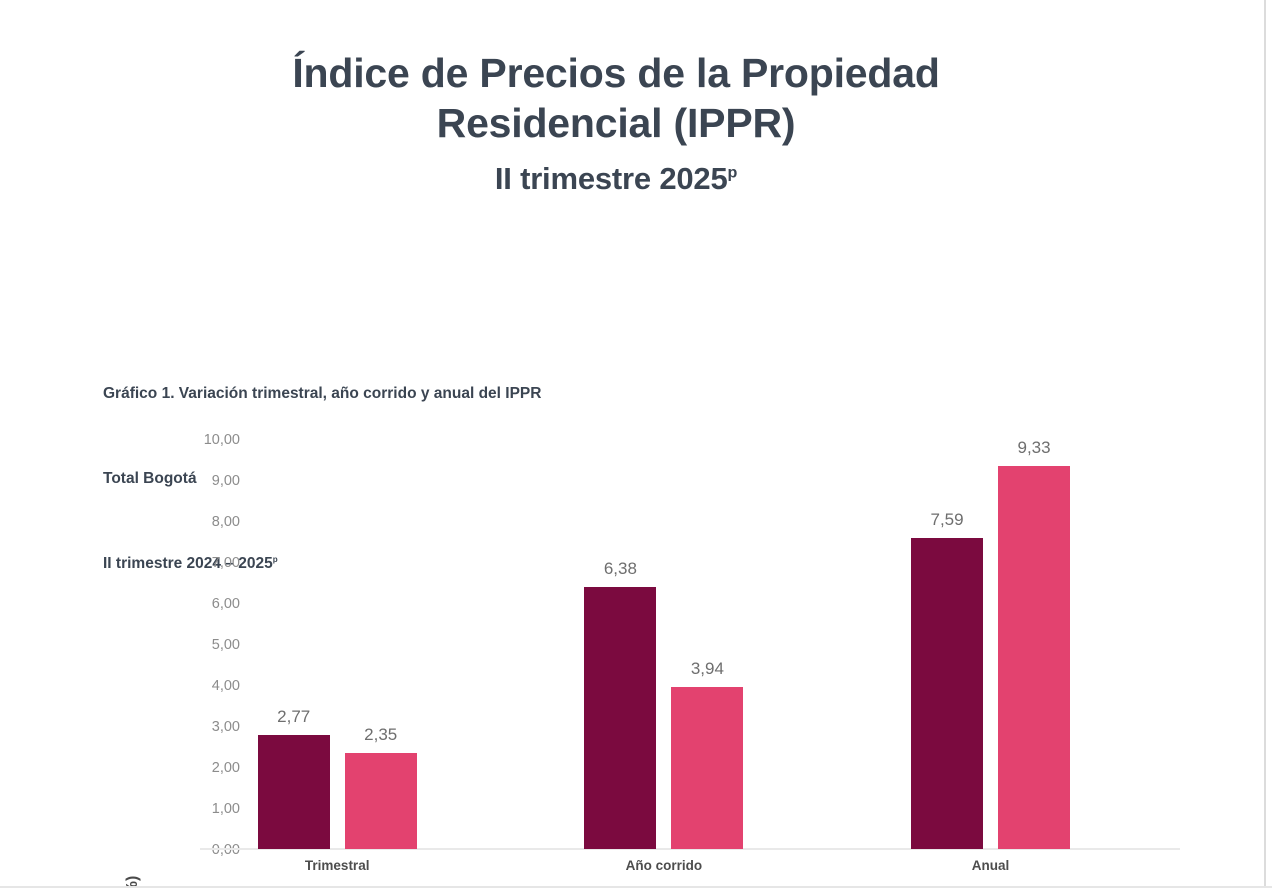  I want to click on y-axis-title: Variación porcentual (%), so click(133, 856).